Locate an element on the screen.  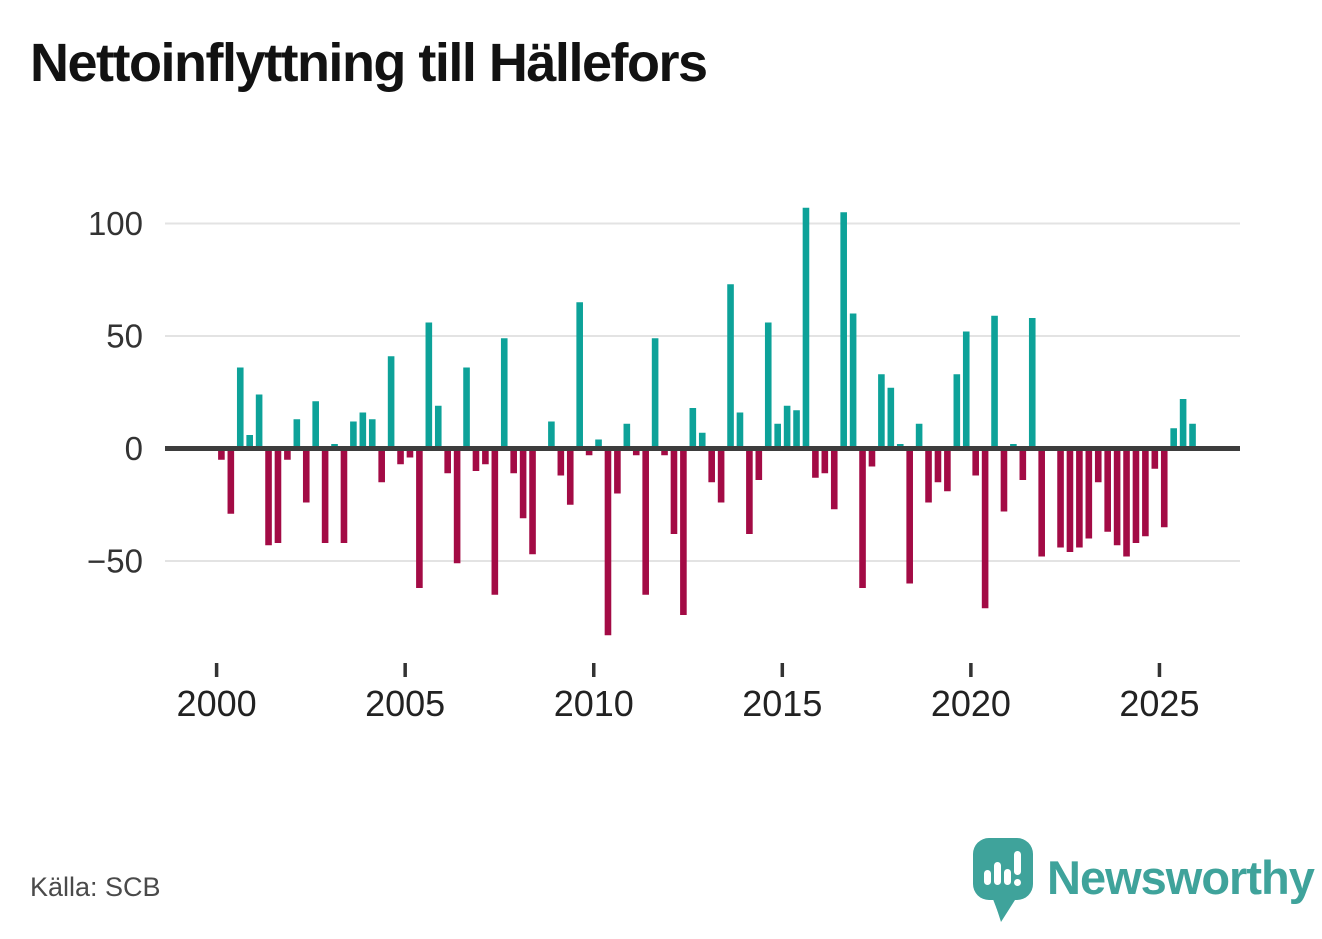
bar-2013-Q4 is located at coordinates (740, 430).